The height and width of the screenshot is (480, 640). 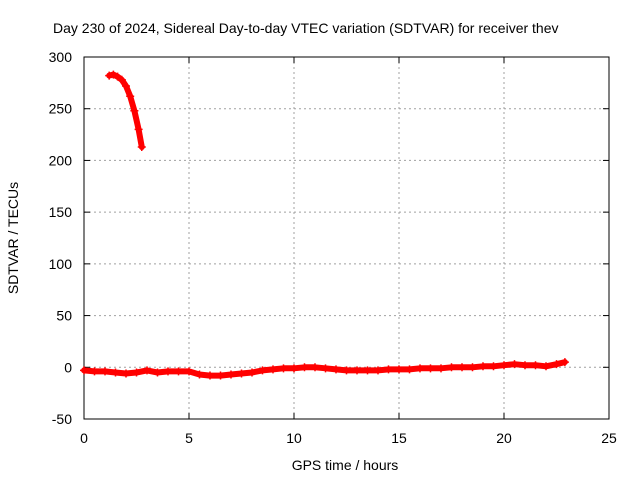 I want to click on x-tick-label: 15, so click(x=399, y=438).